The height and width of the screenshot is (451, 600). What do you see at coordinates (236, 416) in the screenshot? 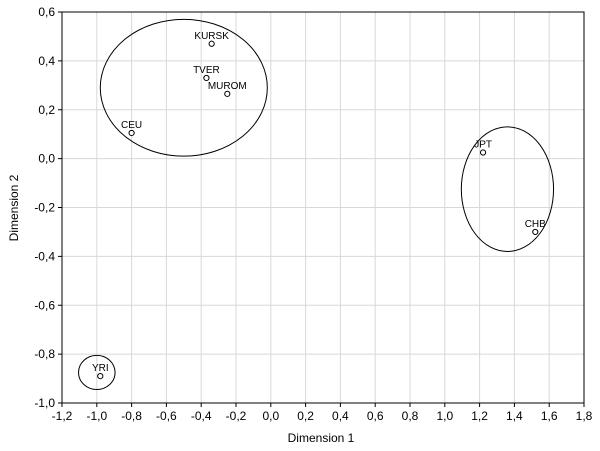
I see `x-tick-label: -0,2` at bounding box center [236, 416].